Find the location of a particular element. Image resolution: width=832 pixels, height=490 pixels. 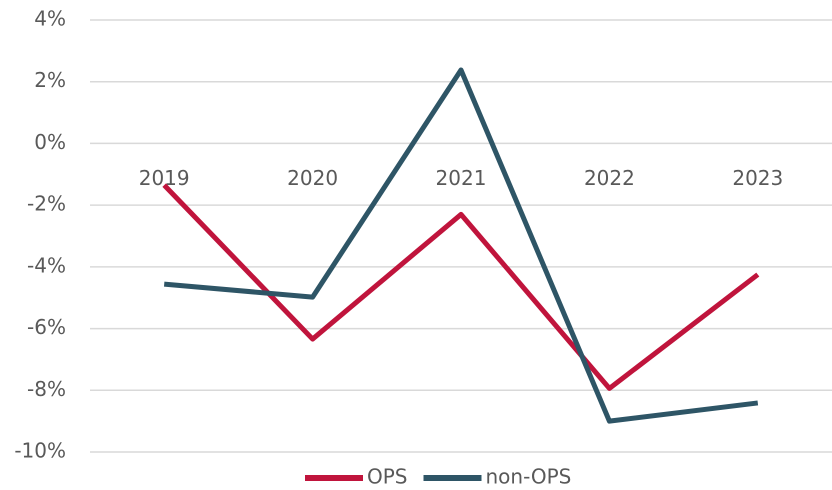

x-tick-label: 2020 is located at coordinates (312, 178).